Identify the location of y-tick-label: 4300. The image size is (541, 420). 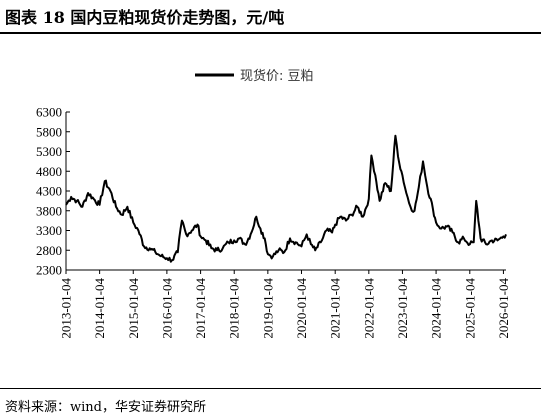
(49, 191).